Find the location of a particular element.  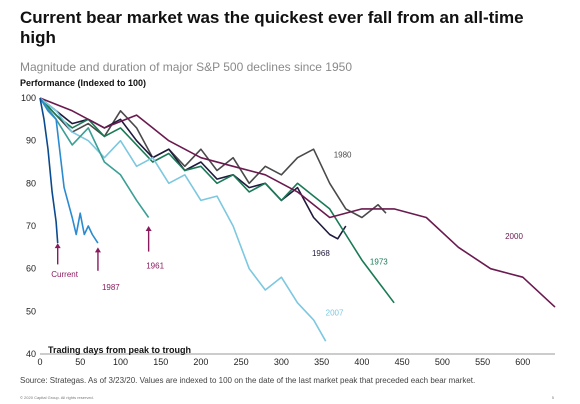

x-tick-label: 100 is located at coordinates (120, 362).